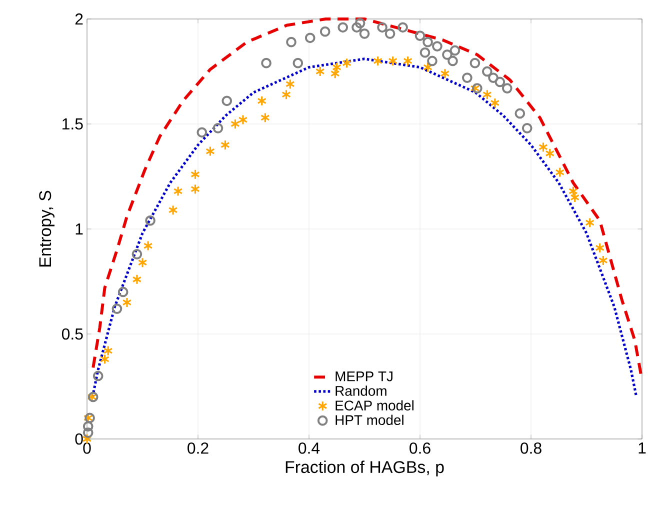 The image size is (648, 517). What do you see at coordinates (72, 334) in the screenshot?
I see `y-tick-label: 0.5` at bounding box center [72, 334].